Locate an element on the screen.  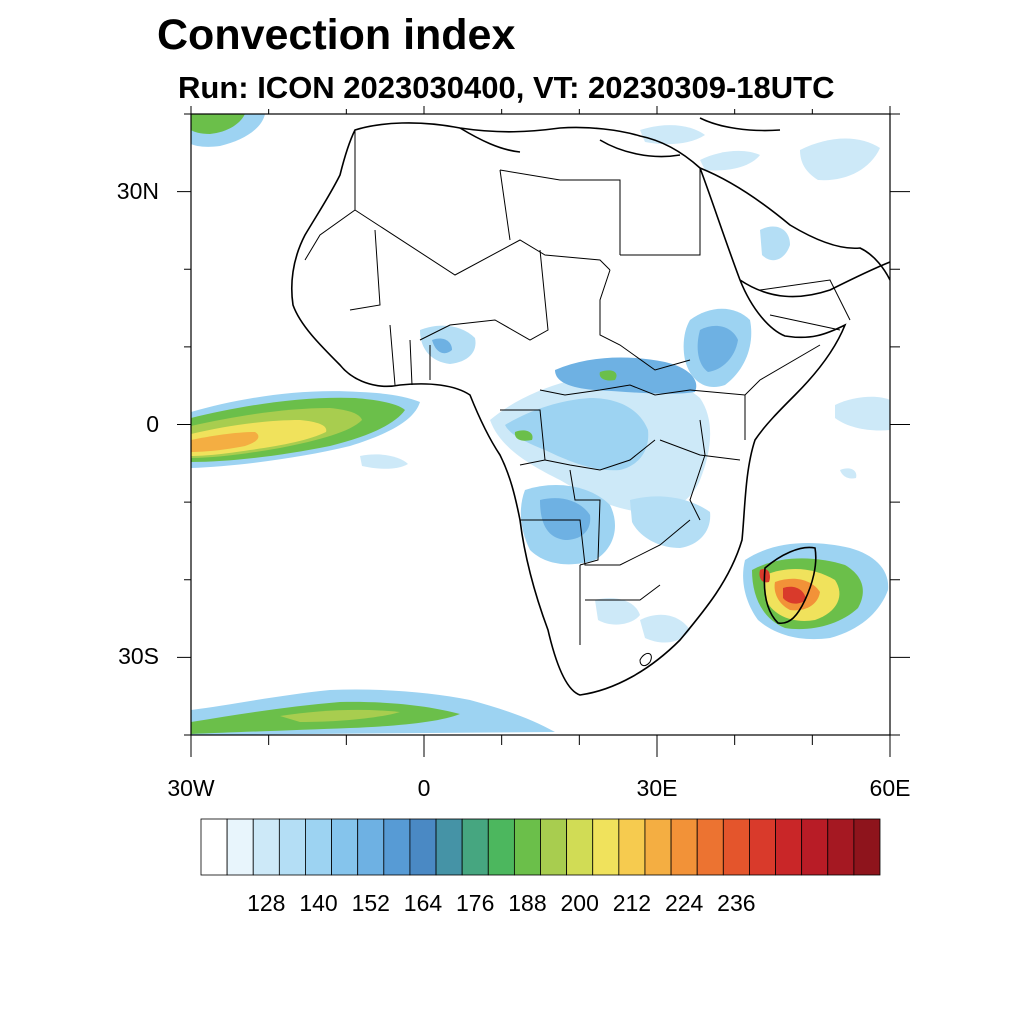
colorbar-level-label: 188 is located at coordinates (527, 903).